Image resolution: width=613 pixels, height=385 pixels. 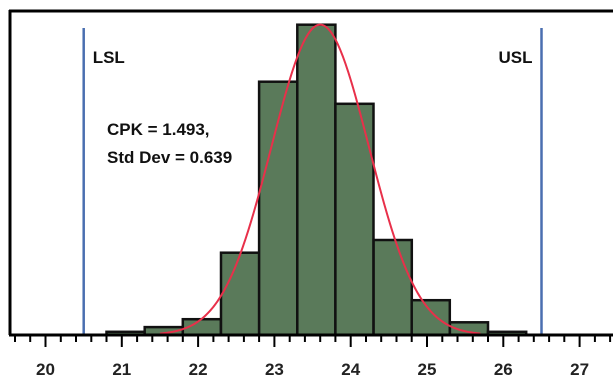 What do you see at coordinates (516, 57) in the screenshot?
I see `usl-label: USL` at bounding box center [516, 57].